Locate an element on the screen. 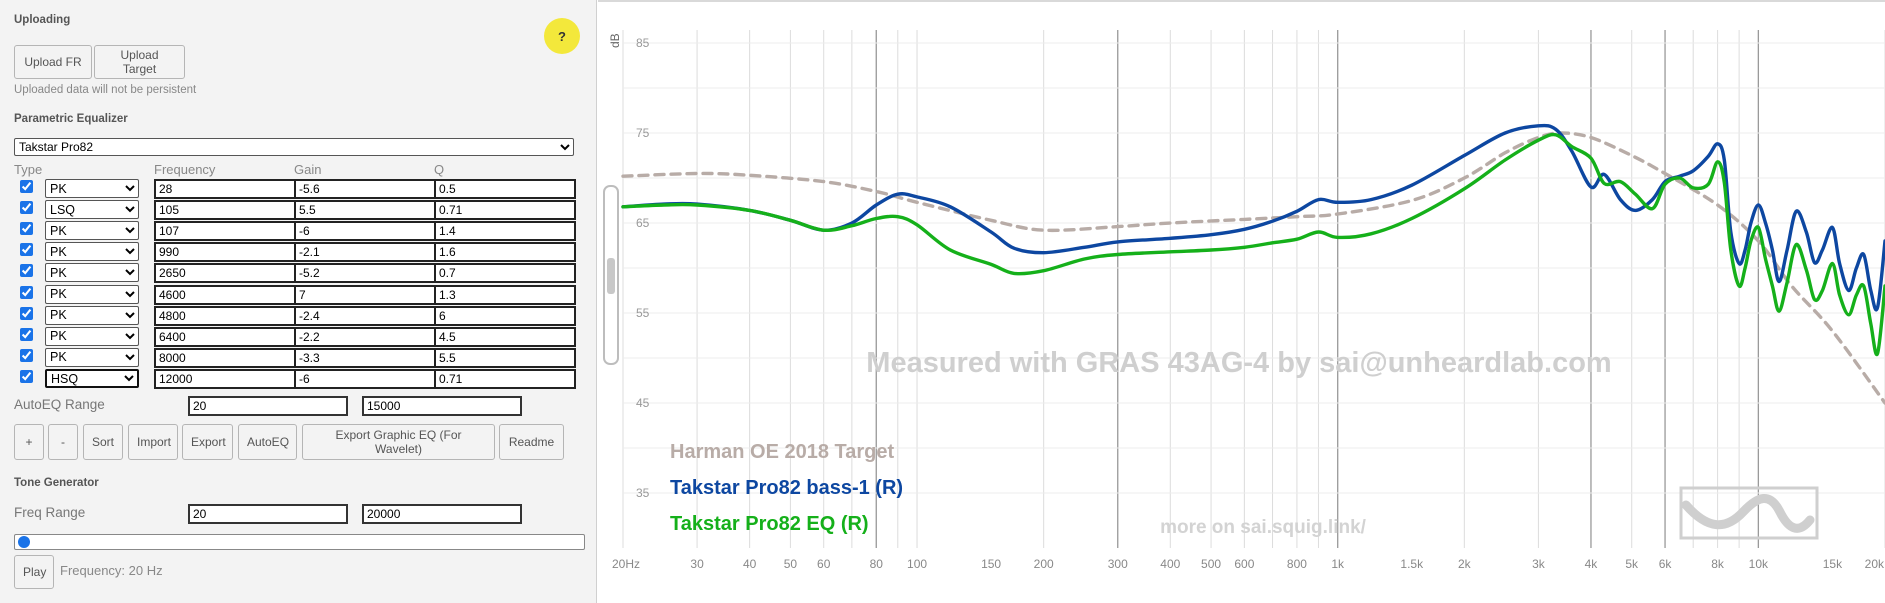 The height and width of the screenshot is (603, 1885). filter-row: LSQ is located at coordinates (298, 210).